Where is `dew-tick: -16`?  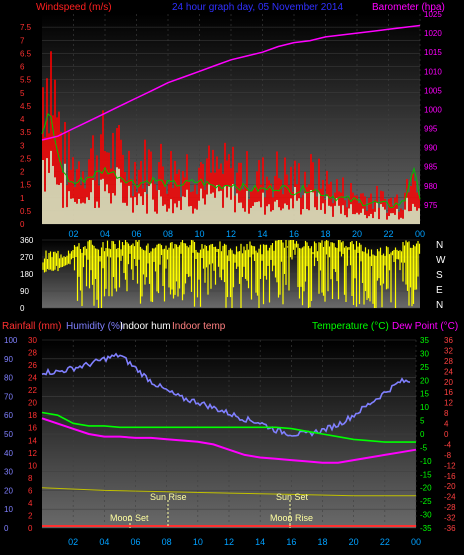
dew-tick: -16 is located at coordinates (450, 476).